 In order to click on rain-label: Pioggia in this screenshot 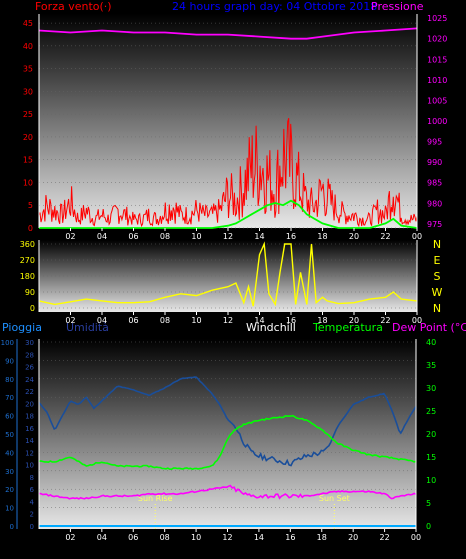, I will do `click(22, 327)`.